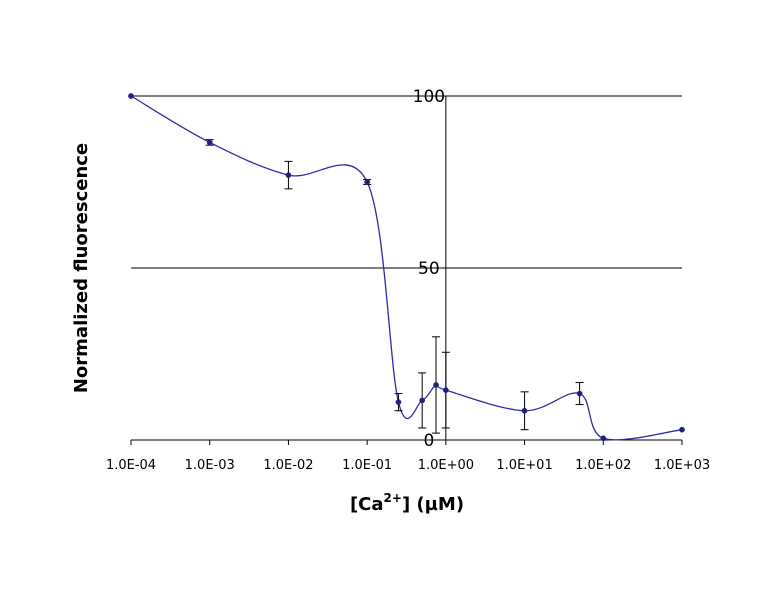  I want to click on x-tick-label: 1.0E-04, so click(131, 465).